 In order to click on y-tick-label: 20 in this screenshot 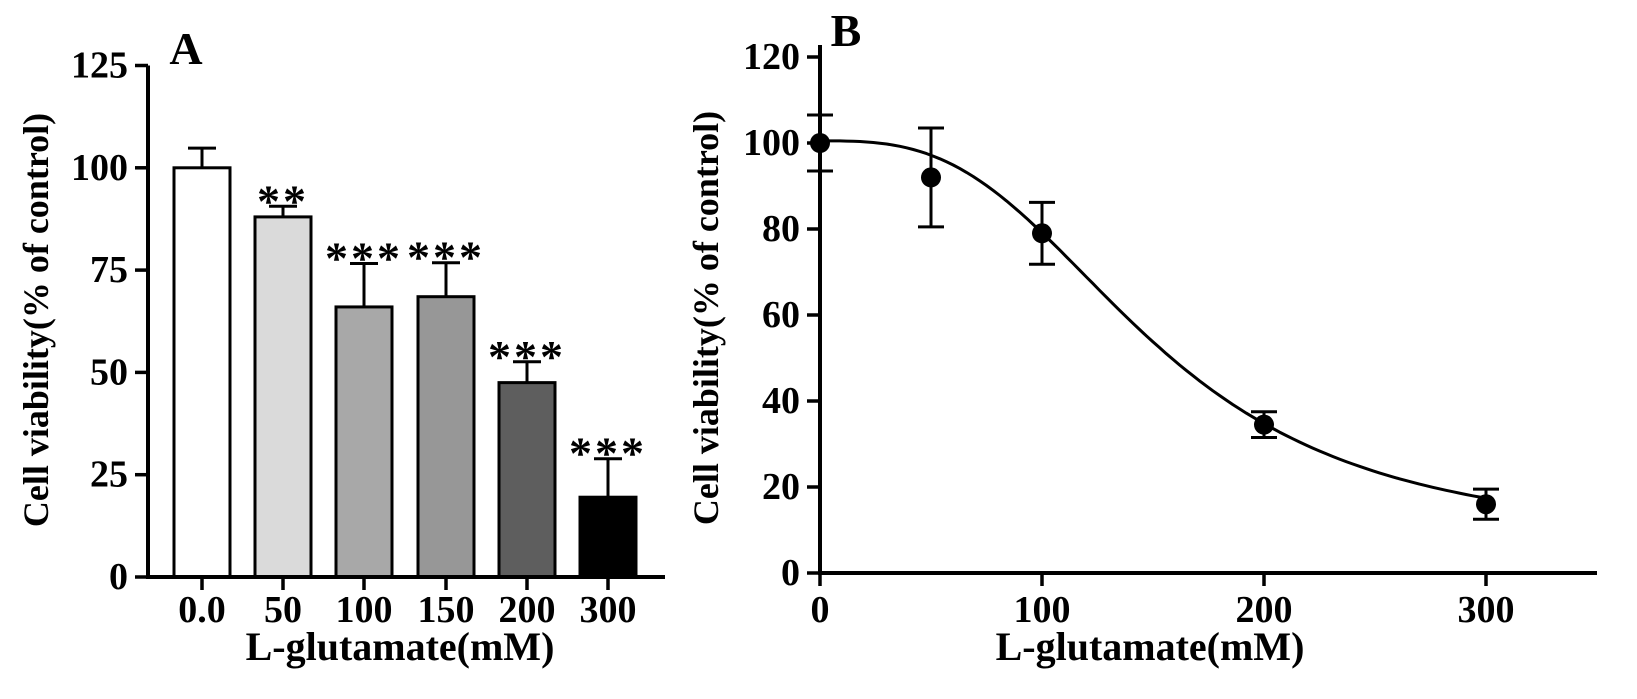, I will do `click(781, 487)`.